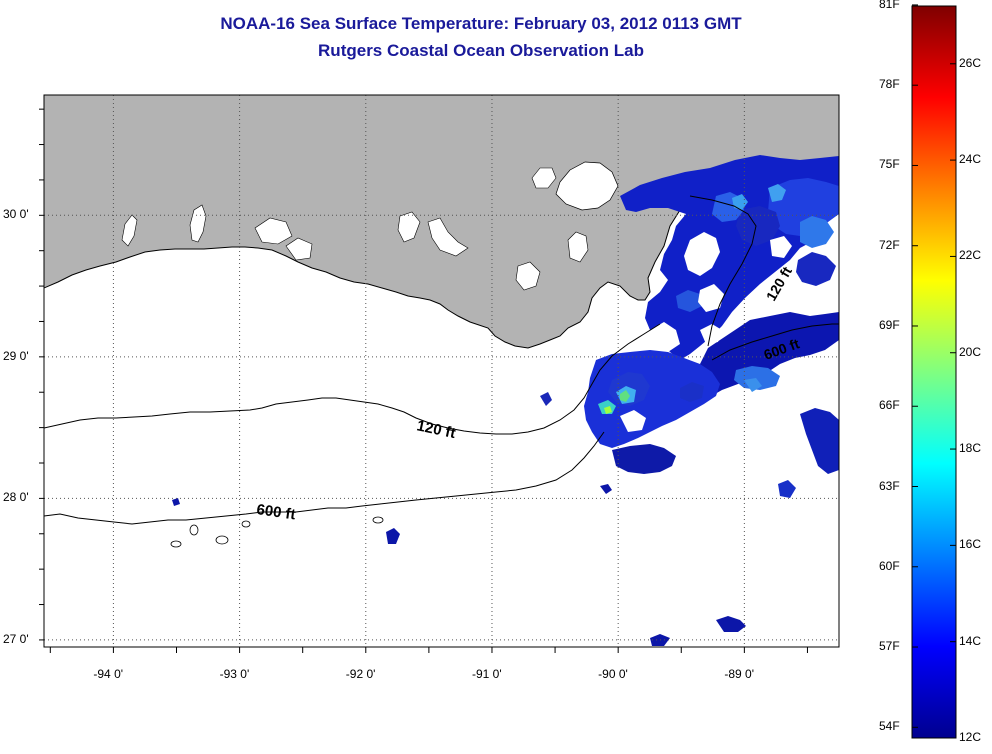 The image size is (992, 754). Describe the element at coordinates (129, 230) in the screenshot. I see `lake-calcasieu` at that location.